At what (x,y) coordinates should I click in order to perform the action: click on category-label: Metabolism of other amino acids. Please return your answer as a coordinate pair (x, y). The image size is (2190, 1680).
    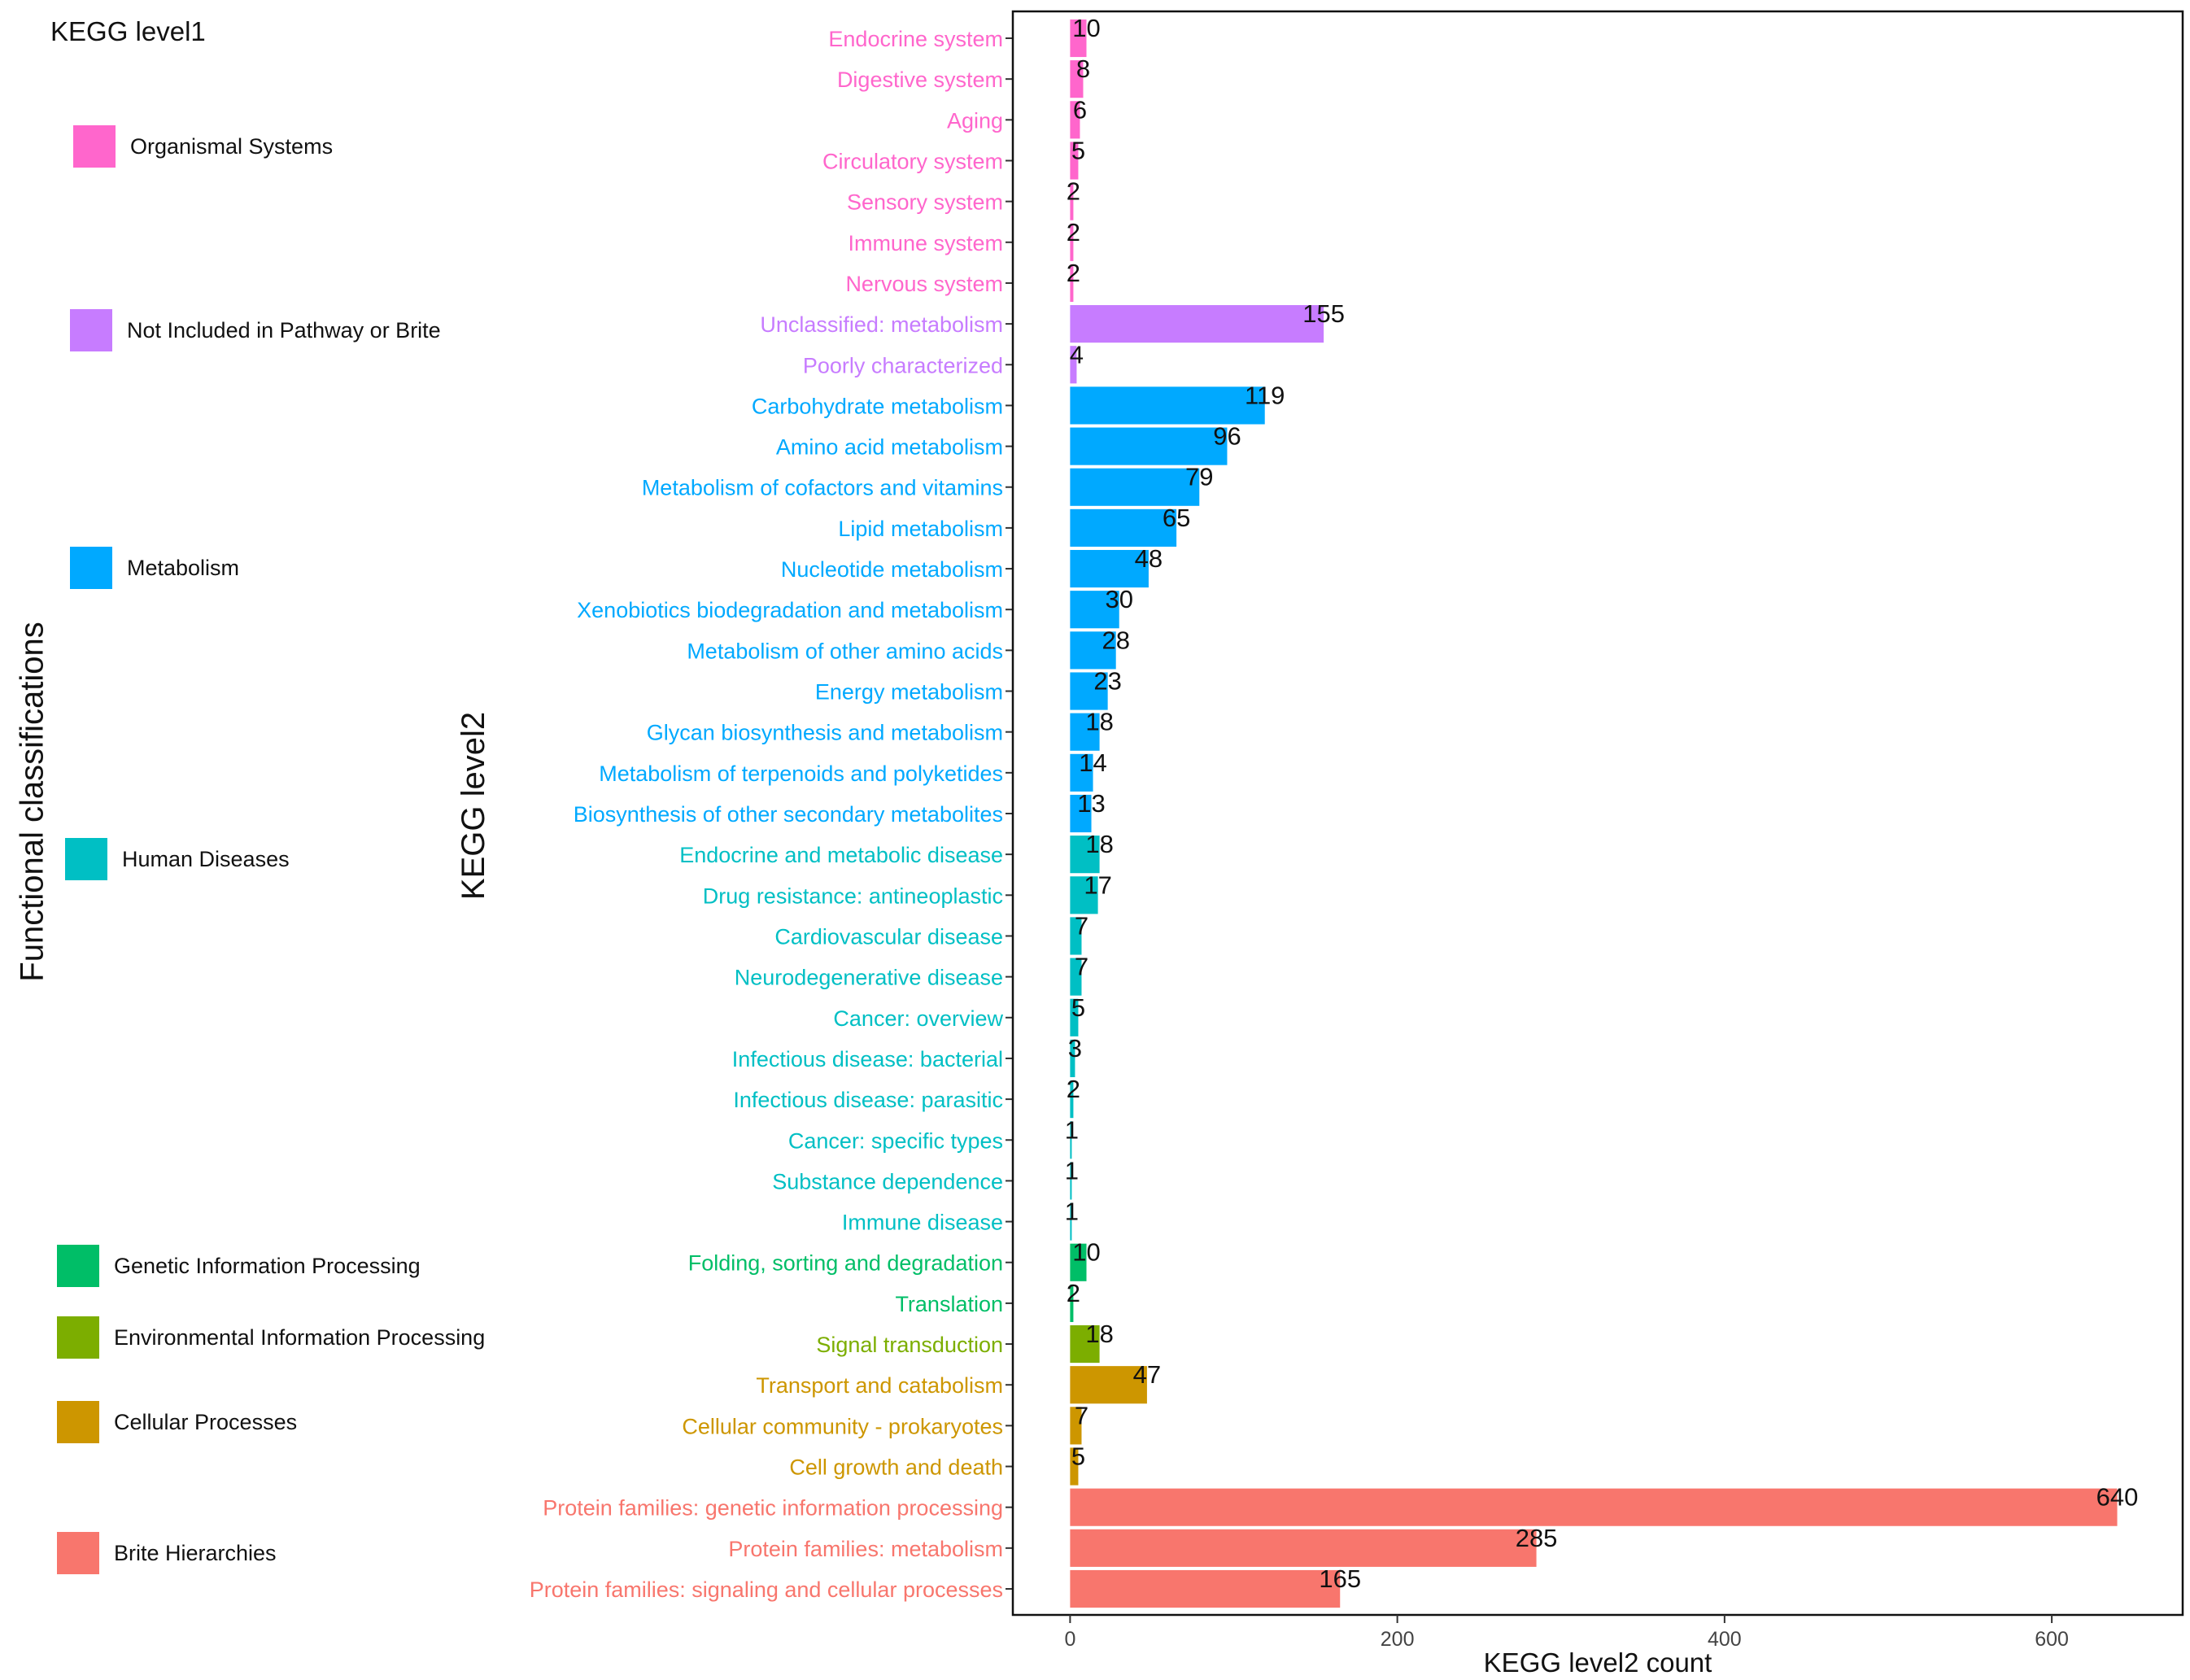
    Looking at the image, I should click on (845, 651).